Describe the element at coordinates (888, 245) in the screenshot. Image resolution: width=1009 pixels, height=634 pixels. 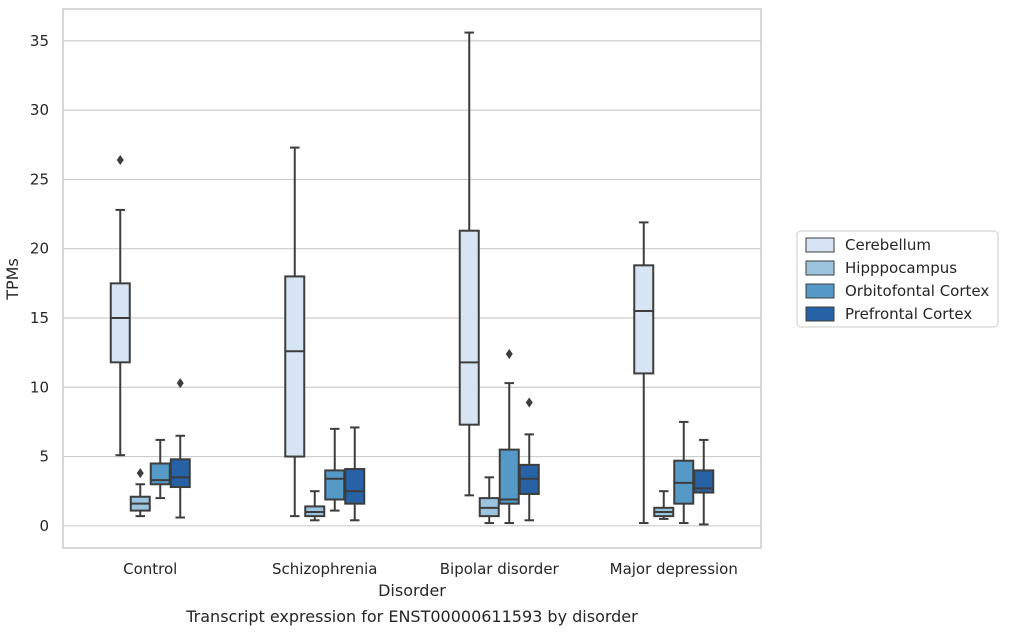
I see `legend-label: Cerebellum` at that location.